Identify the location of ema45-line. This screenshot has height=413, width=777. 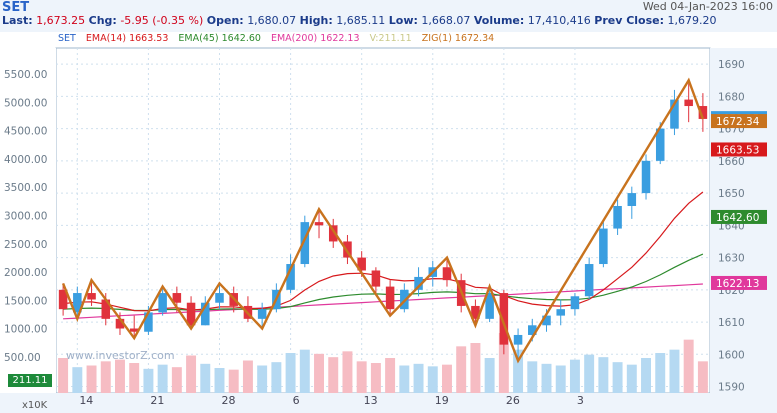
(383, 282).